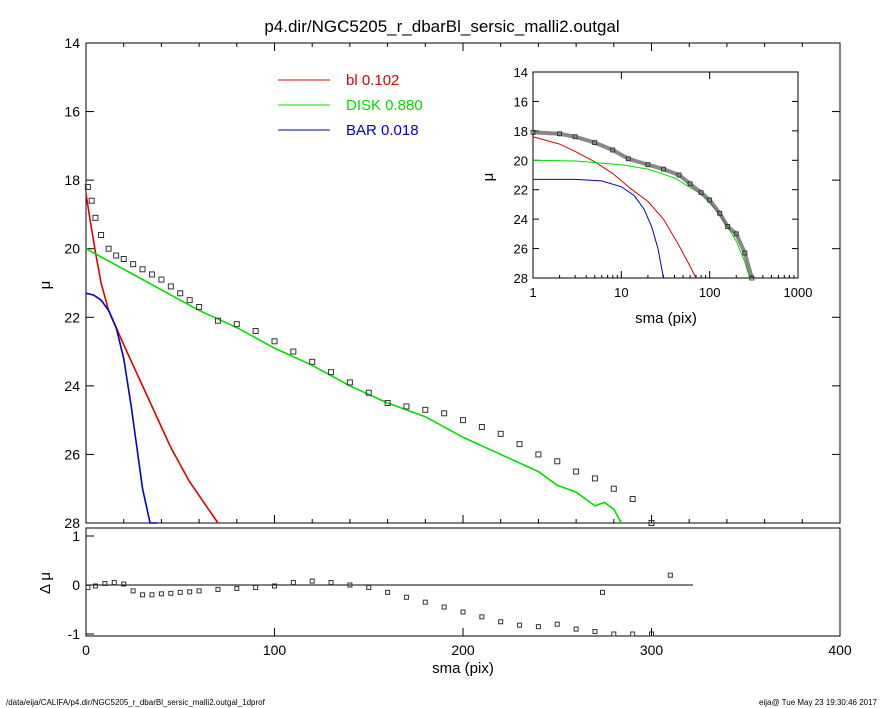 This screenshot has width=885, height=708. What do you see at coordinates (45, 583) in the screenshot?
I see `residual-ylabel: Δ μ` at bounding box center [45, 583].